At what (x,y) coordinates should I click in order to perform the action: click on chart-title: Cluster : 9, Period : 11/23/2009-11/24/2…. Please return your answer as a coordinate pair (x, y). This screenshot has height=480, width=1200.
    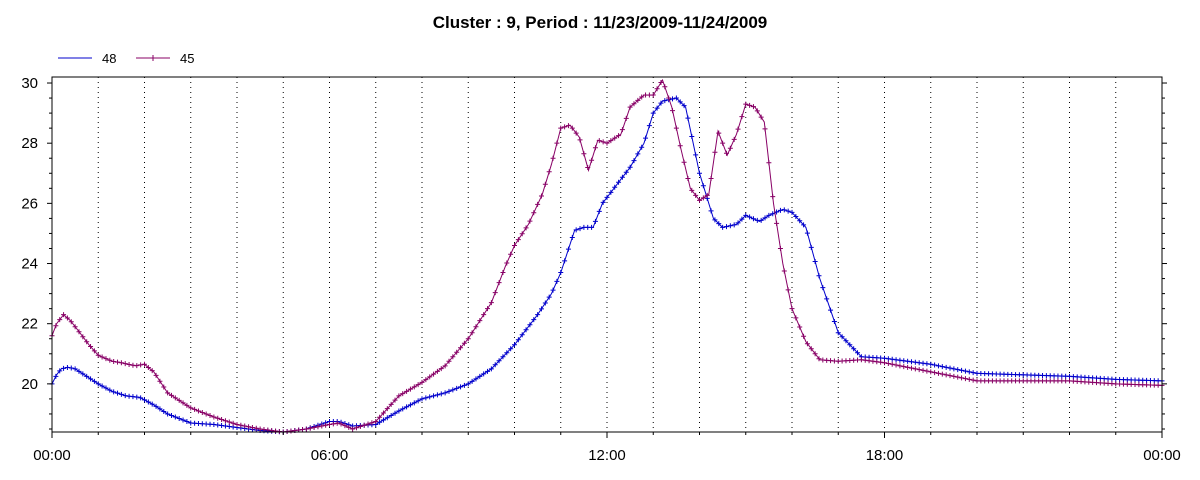
    Looking at the image, I should click on (600, 22).